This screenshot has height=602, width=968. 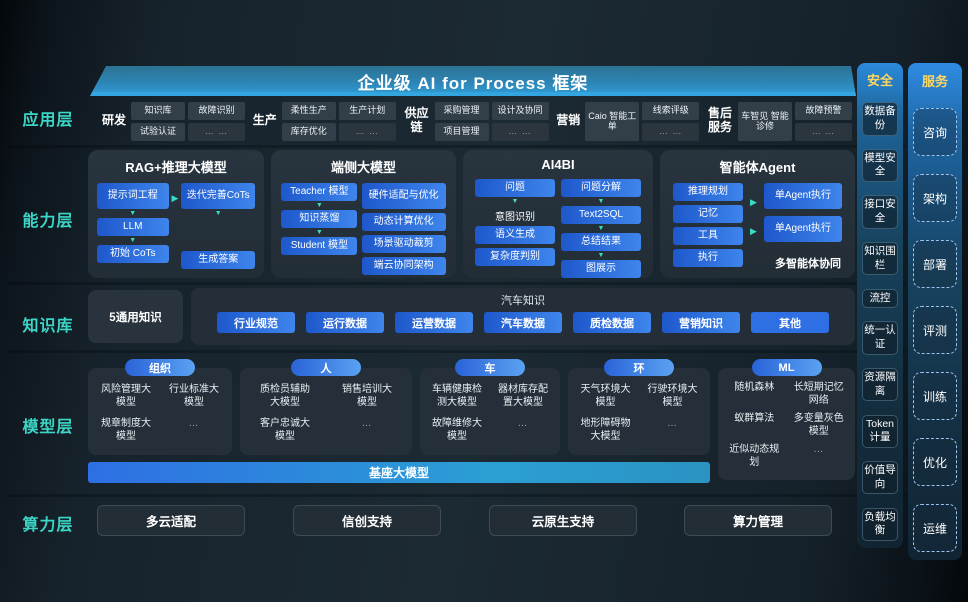 I want to click on edge-distillation: 知识蒸馏, so click(x=319, y=219).